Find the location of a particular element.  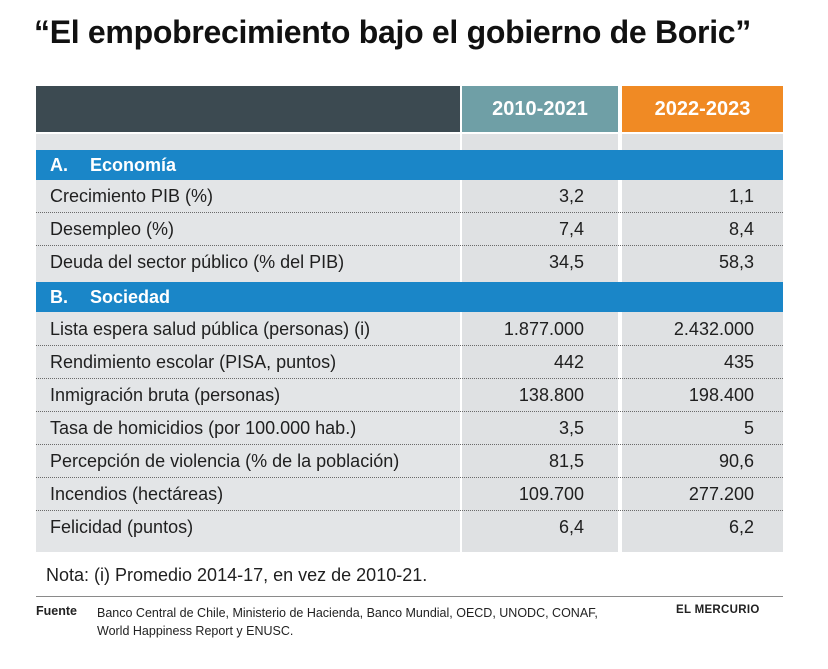

section-header-economia: A. Economía is located at coordinates (409, 165).